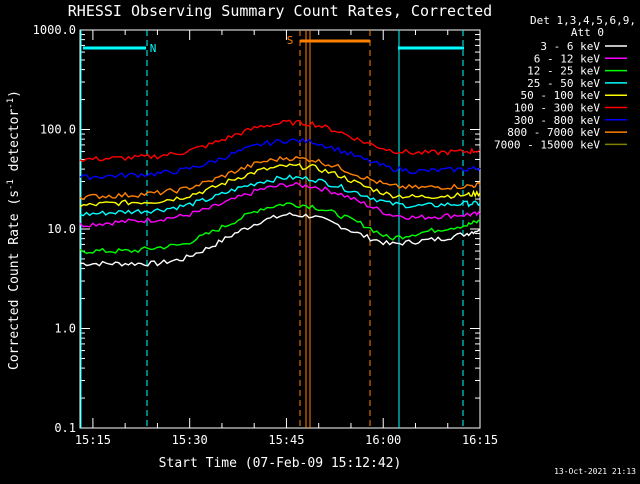  What do you see at coordinates (567, 58) in the screenshot?
I see `legend-label: 6 - 12 keV` at bounding box center [567, 58].